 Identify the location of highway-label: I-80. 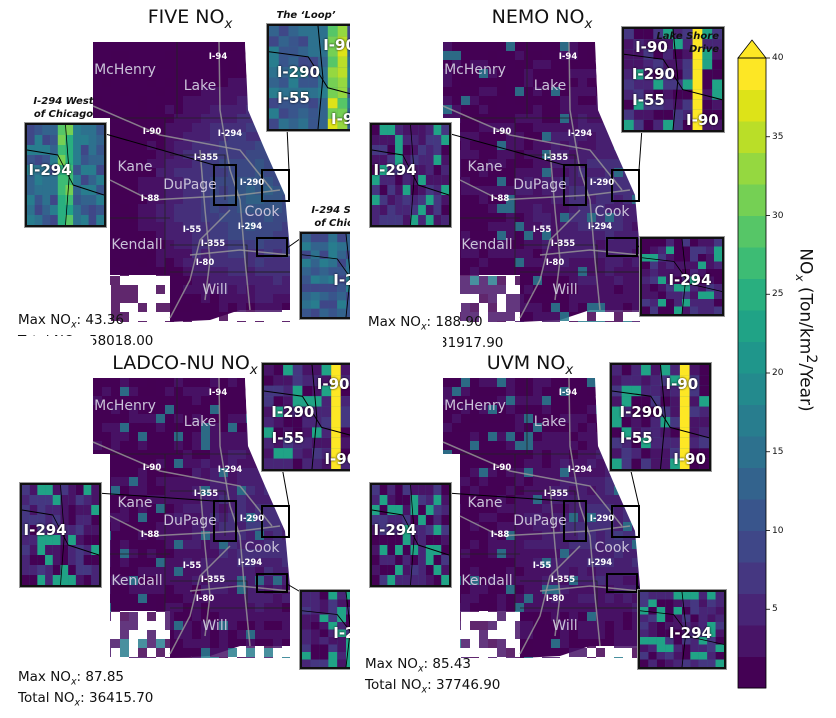
(555, 599).